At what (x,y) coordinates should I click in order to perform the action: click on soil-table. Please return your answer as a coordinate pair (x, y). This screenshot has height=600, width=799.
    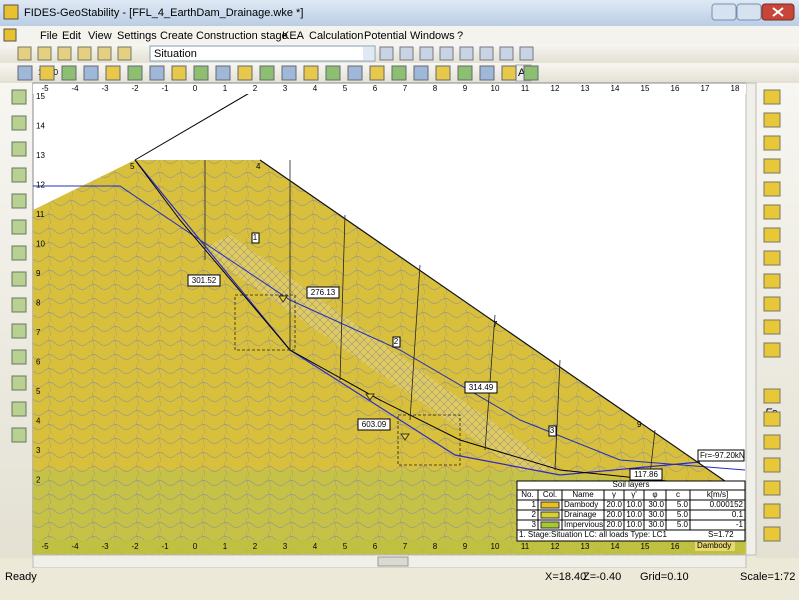
    Looking at the image, I should click on (631, 511).